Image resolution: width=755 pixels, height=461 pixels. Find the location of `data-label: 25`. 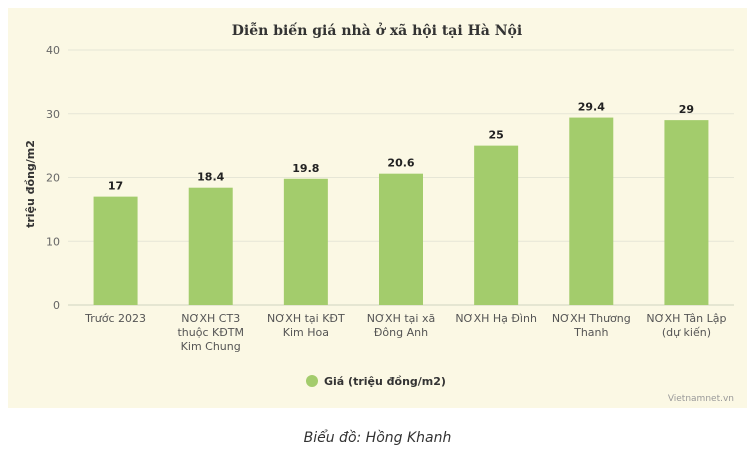

data-label: 25 is located at coordinates (495, 135).